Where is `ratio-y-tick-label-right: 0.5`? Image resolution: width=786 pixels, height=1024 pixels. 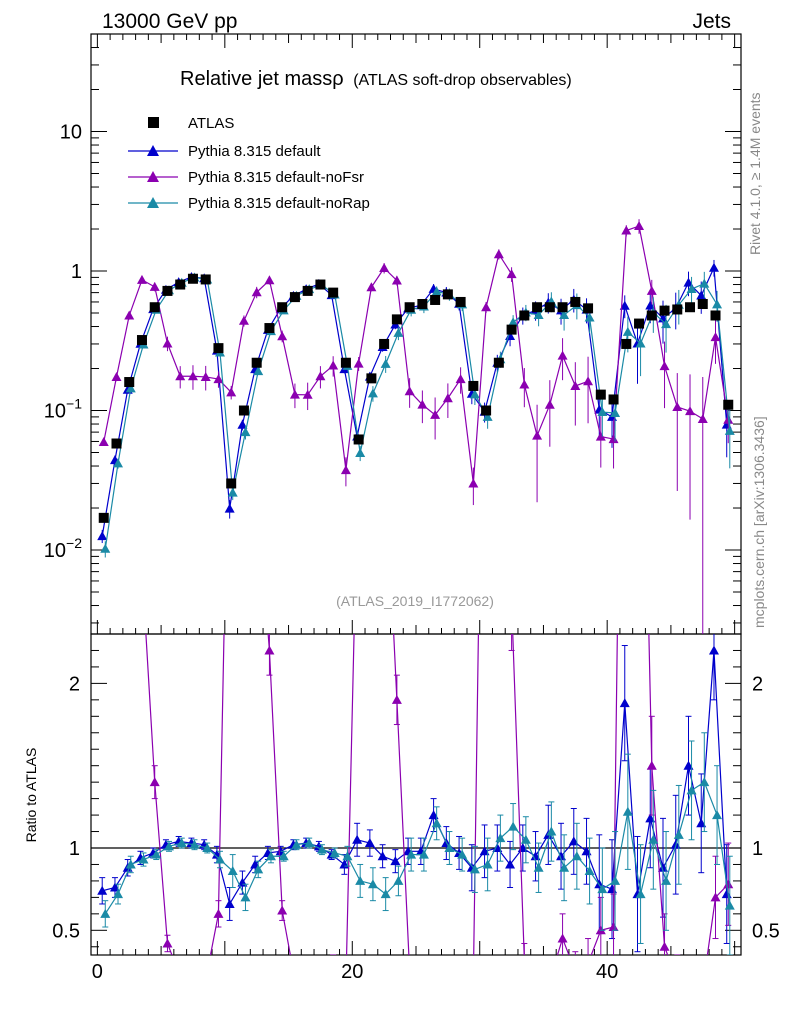
ratio-y-tick-label-right: 0.5 is located at coordinates (766, 931).